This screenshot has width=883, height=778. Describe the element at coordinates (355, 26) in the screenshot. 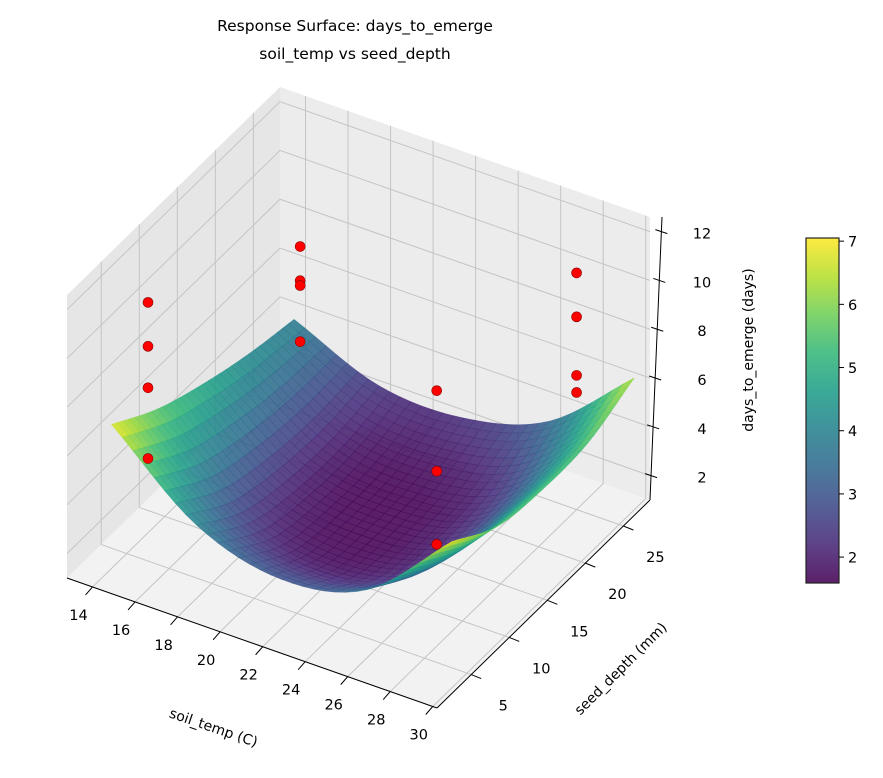

I see `chart-title: Response Surface: days_to_emerge` at that location.